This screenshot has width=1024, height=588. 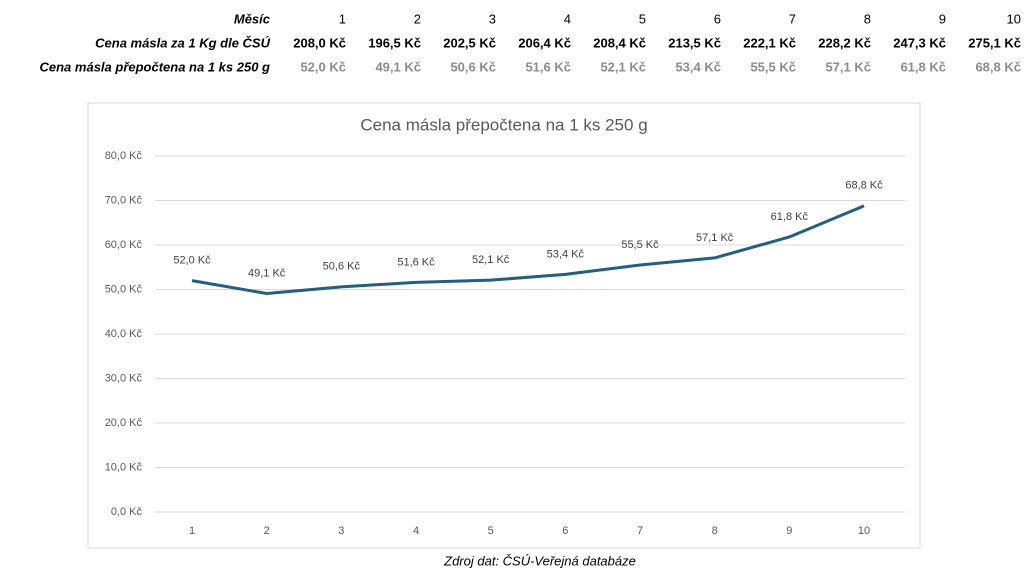 I want to click on table-cell: 4, so click(x=567, y=18).